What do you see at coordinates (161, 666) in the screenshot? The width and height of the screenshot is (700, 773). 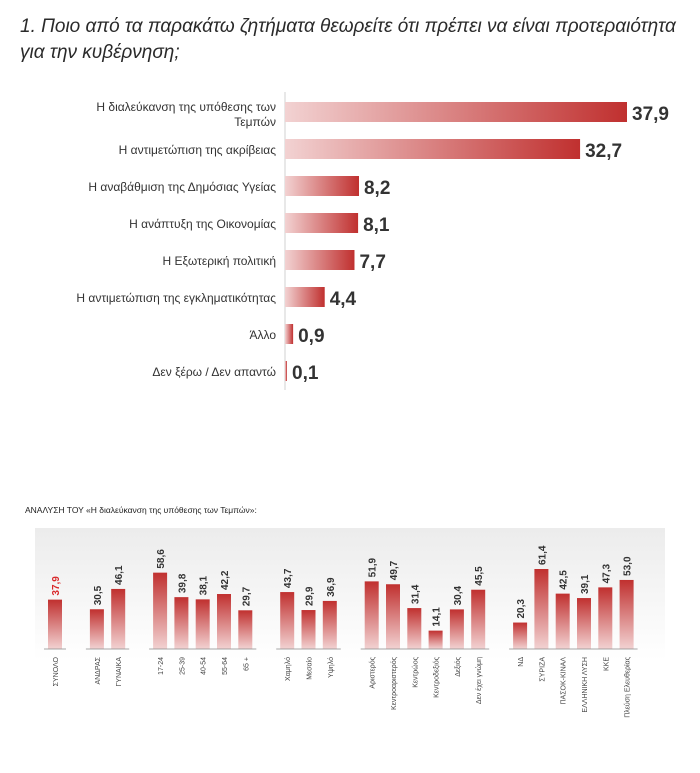 I see `category-label: 17-24` at bounding box center [161, 666].